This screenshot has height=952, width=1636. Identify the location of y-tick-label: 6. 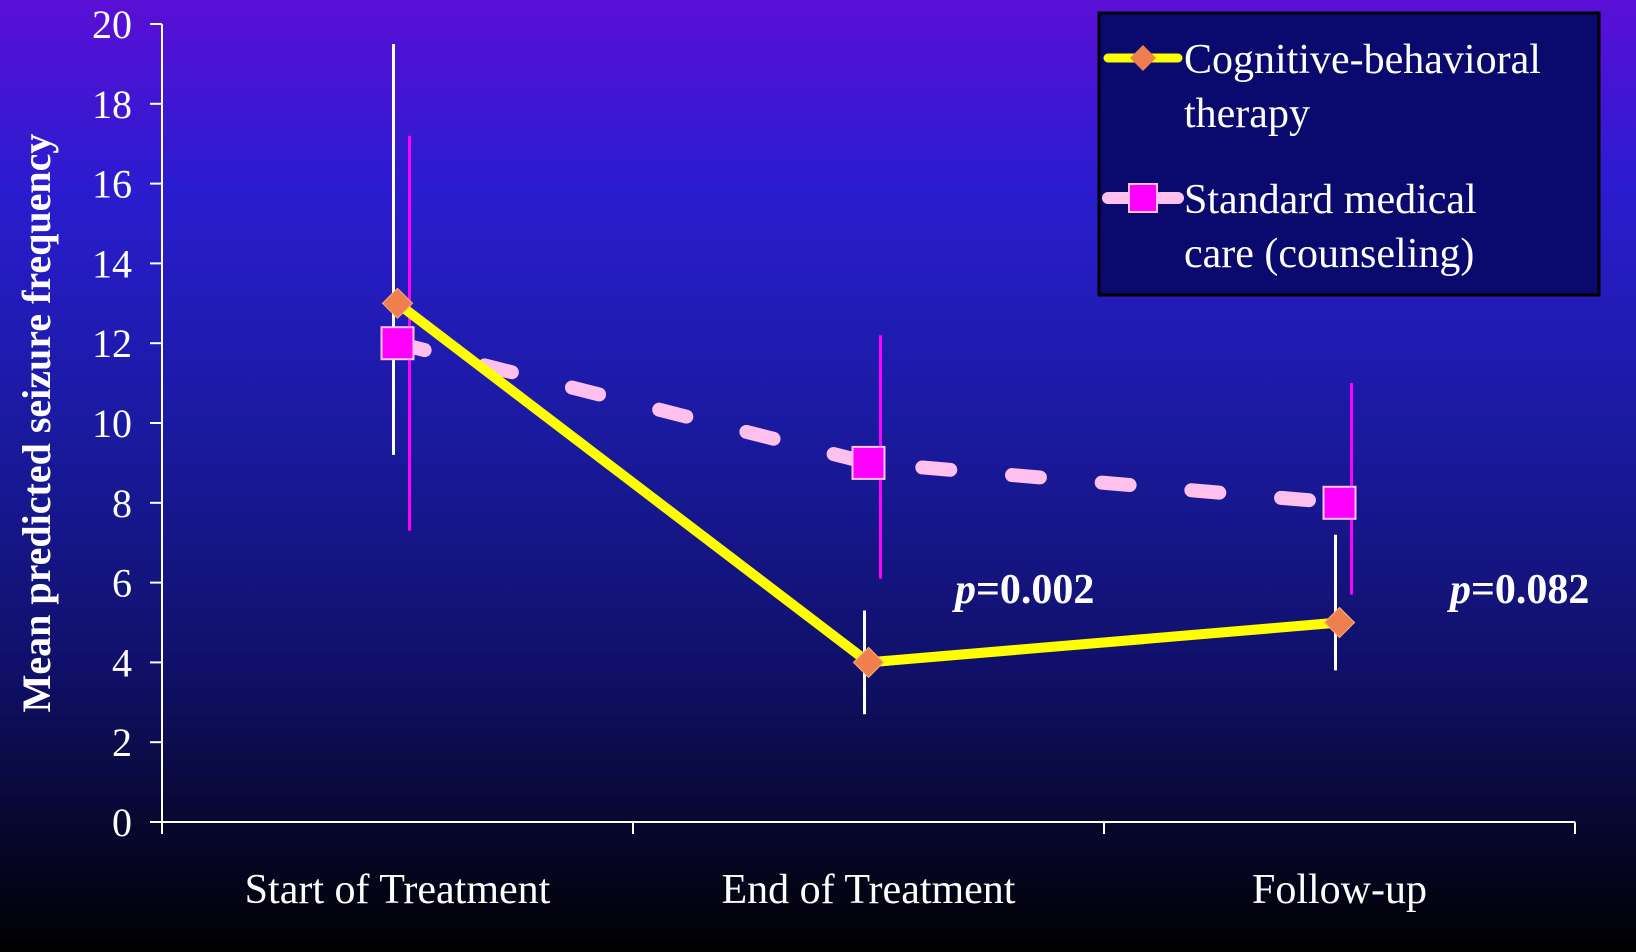
(122, 583).